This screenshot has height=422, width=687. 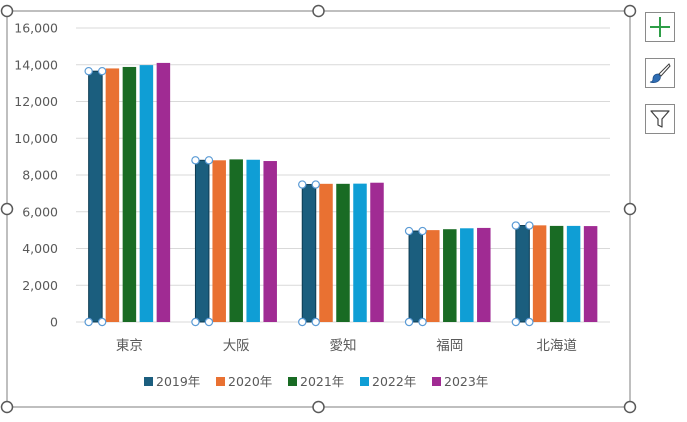 I want to click on legend-label: 2020年, so click(x=250, y=381).